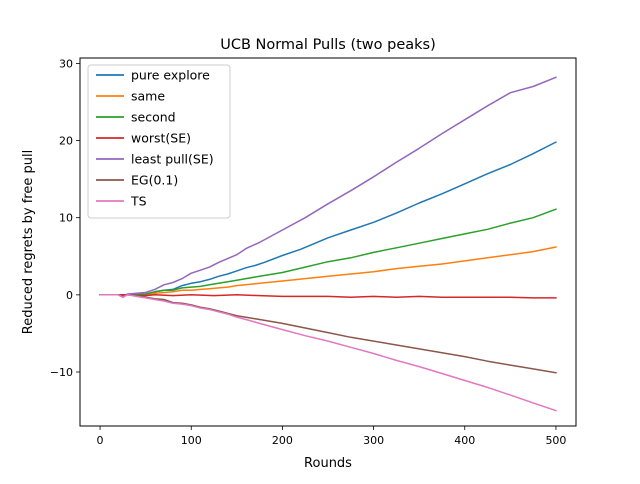 This screenshot has height=484, width=640. I want to click on x-axis: 0 100 200 300 400 500, so click(331, 436).